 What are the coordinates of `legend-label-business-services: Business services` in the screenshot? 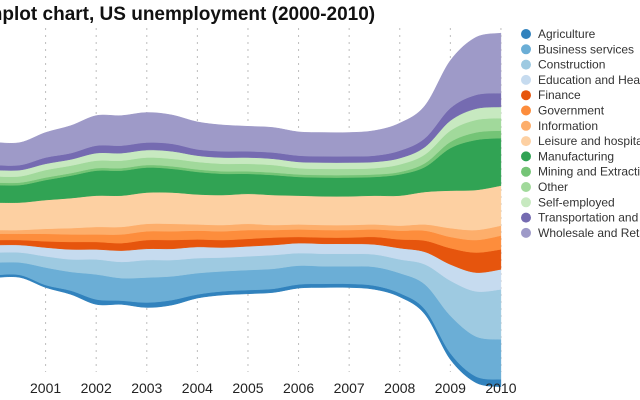 It's located at (586, 49).